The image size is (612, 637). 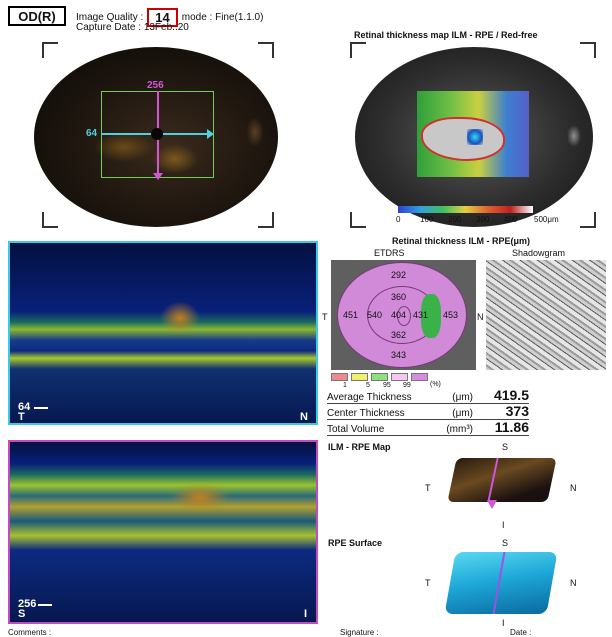 What do you see at coordinates (30, 632) in the screenshot?
I see `comments-label: Comments :` at bounding box center [30, 632].